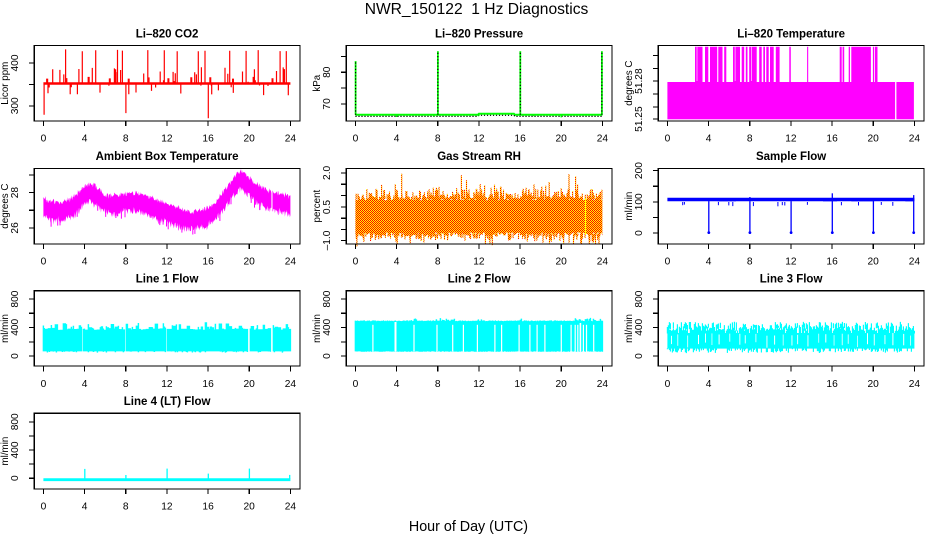  Describe the element at coordinates (317, 205) in the screenshot. I see `svg-text: percent` at that location.